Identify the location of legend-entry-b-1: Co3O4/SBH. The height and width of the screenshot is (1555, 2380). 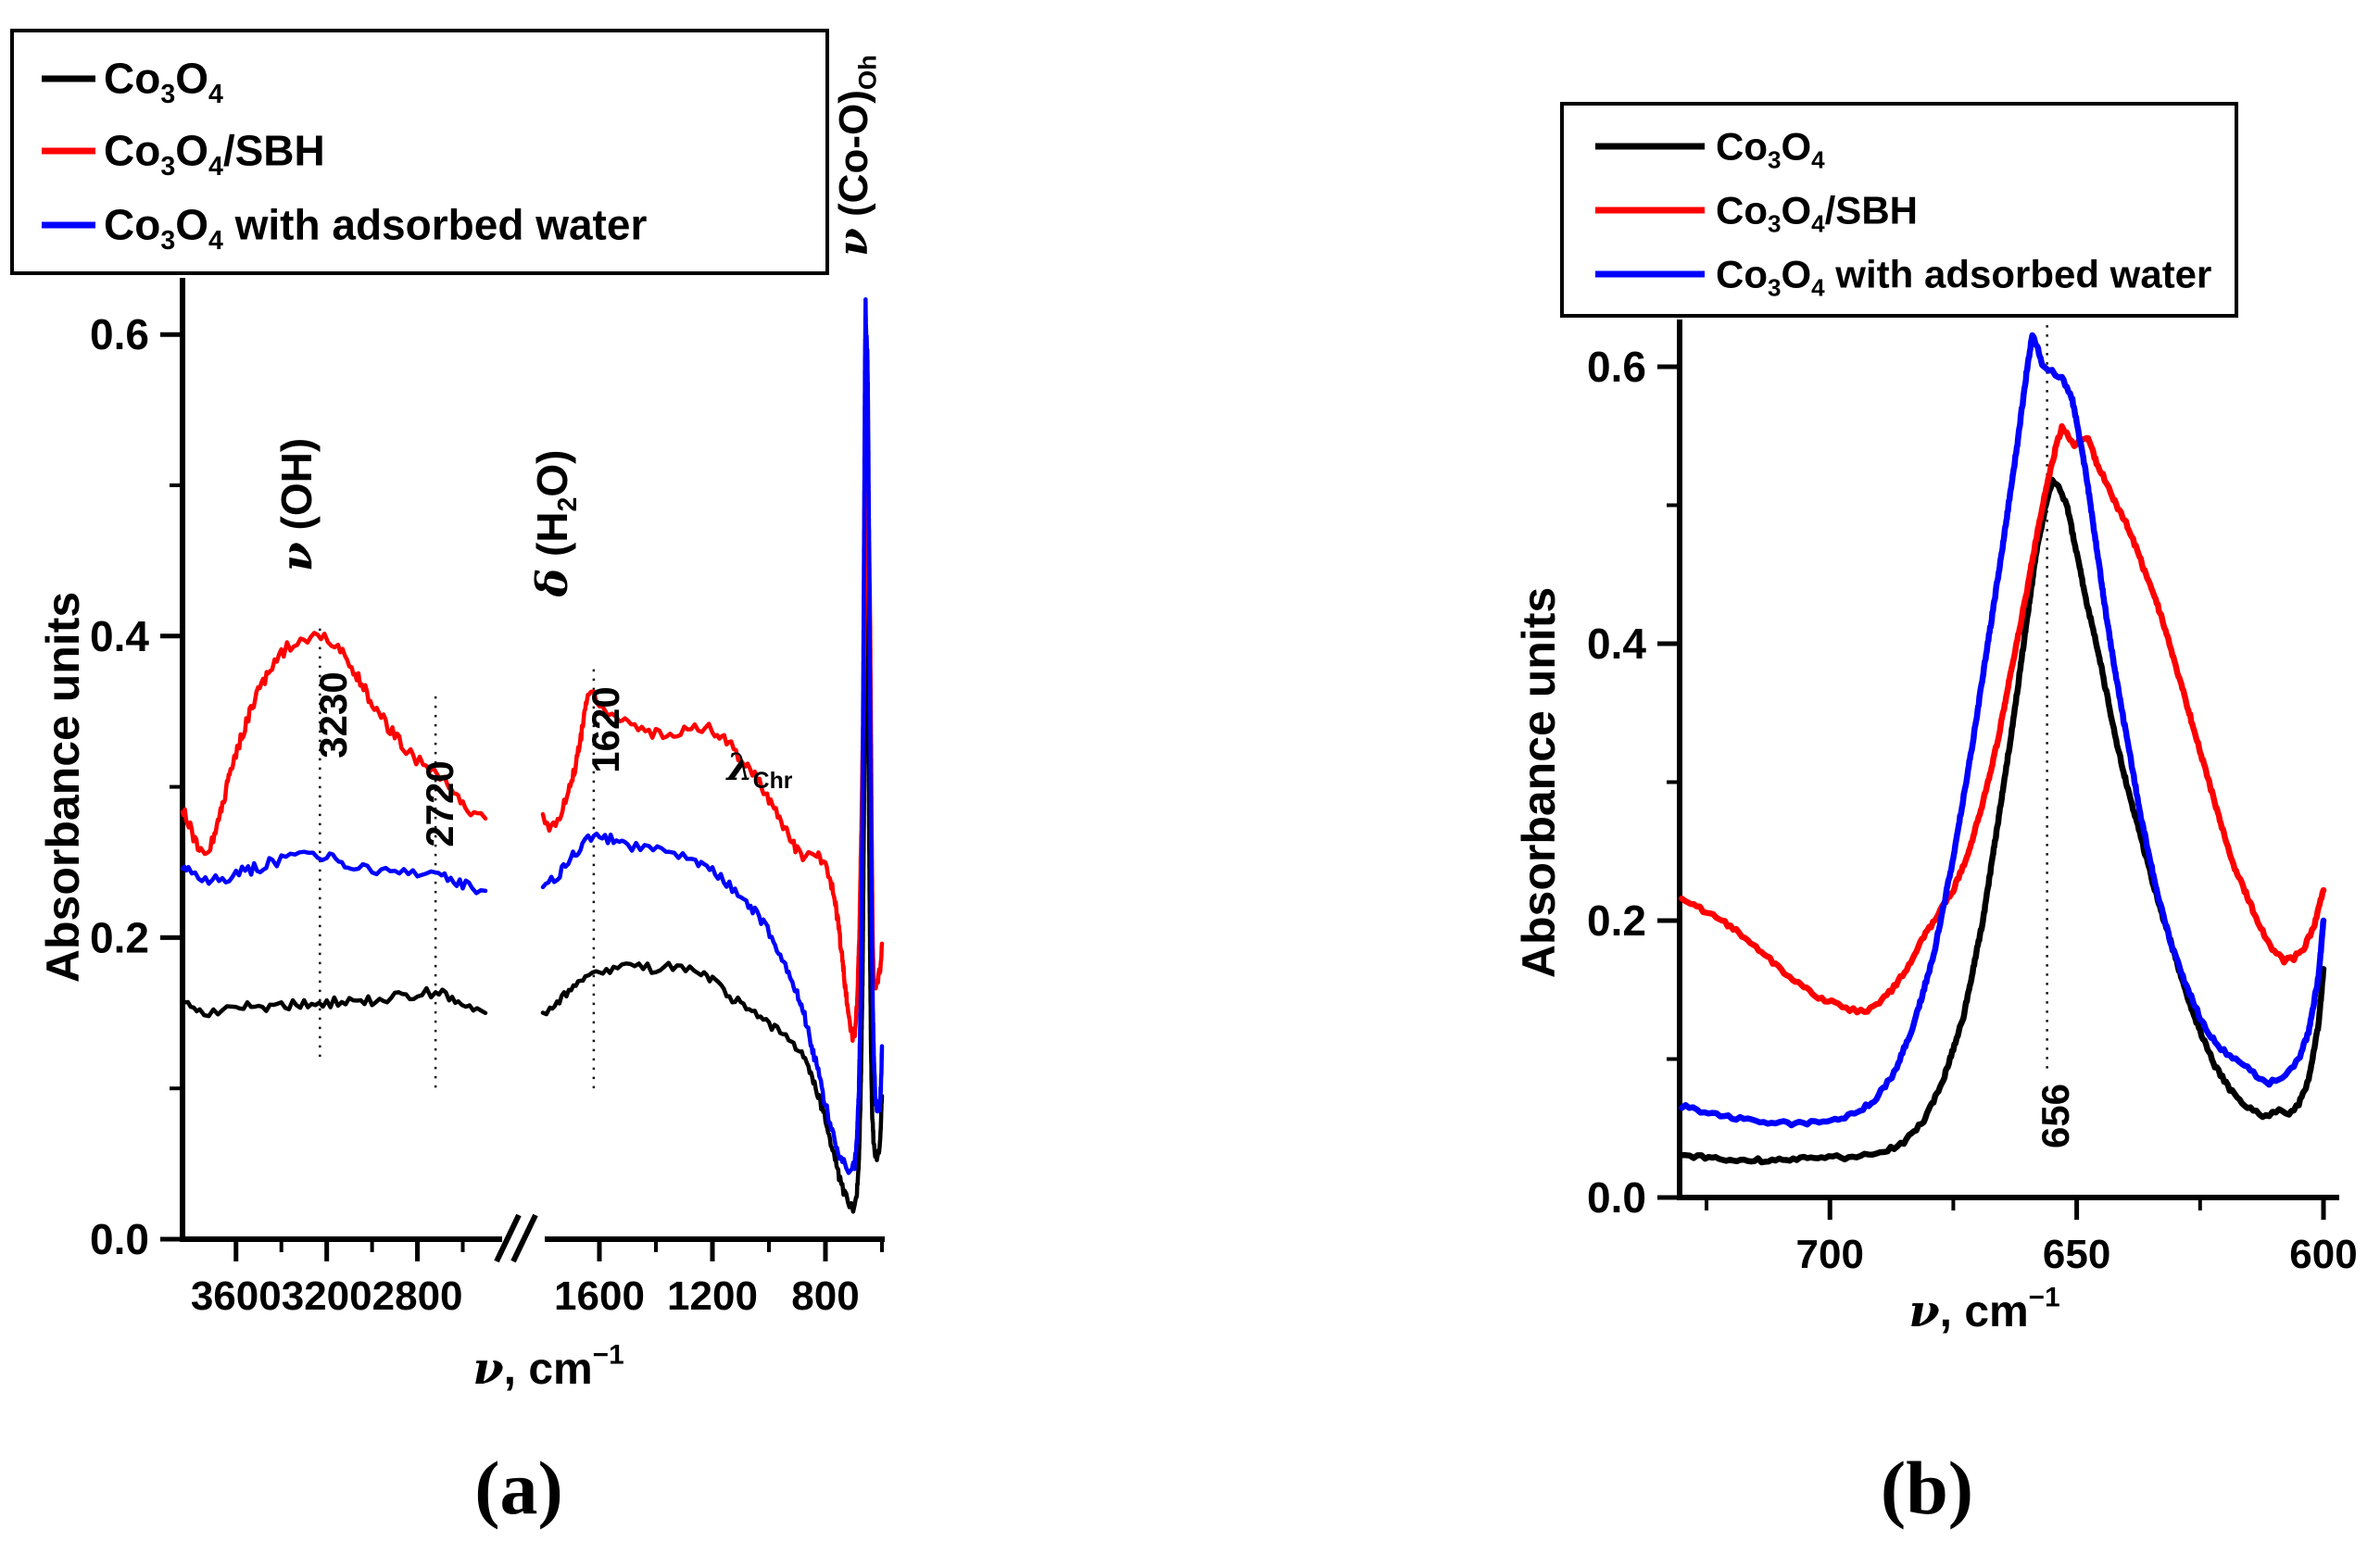
(1756, 213).